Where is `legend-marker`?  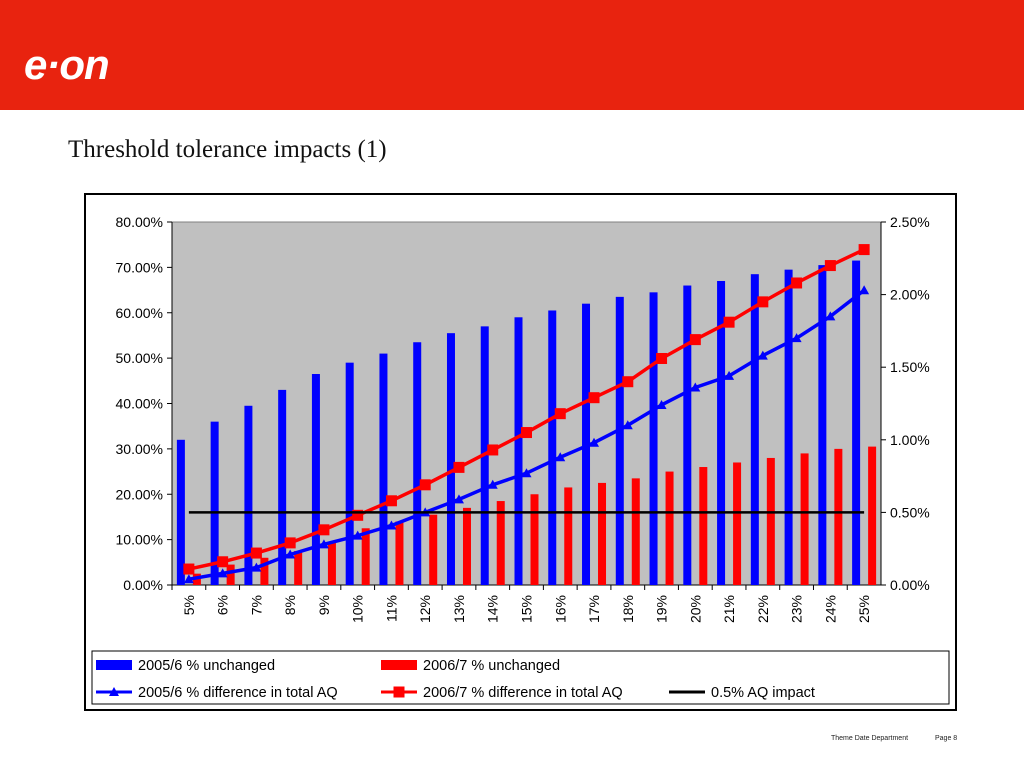
legend-marker is located at coordinates (114, 691).